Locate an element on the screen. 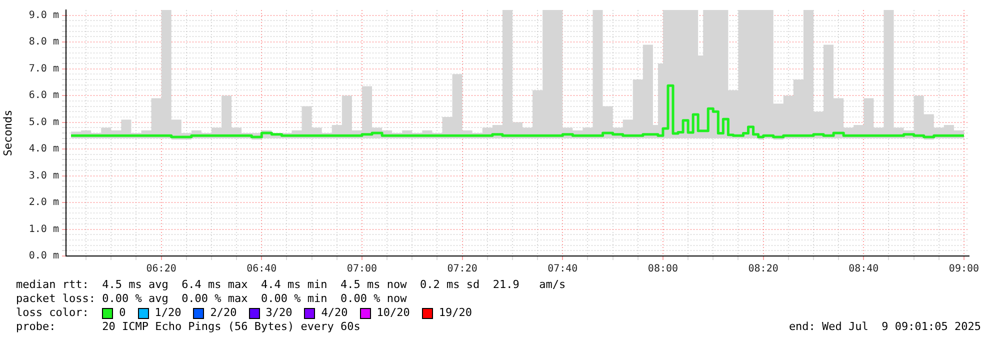  legend-label: 2/20 is located at coordinates (223, 313).